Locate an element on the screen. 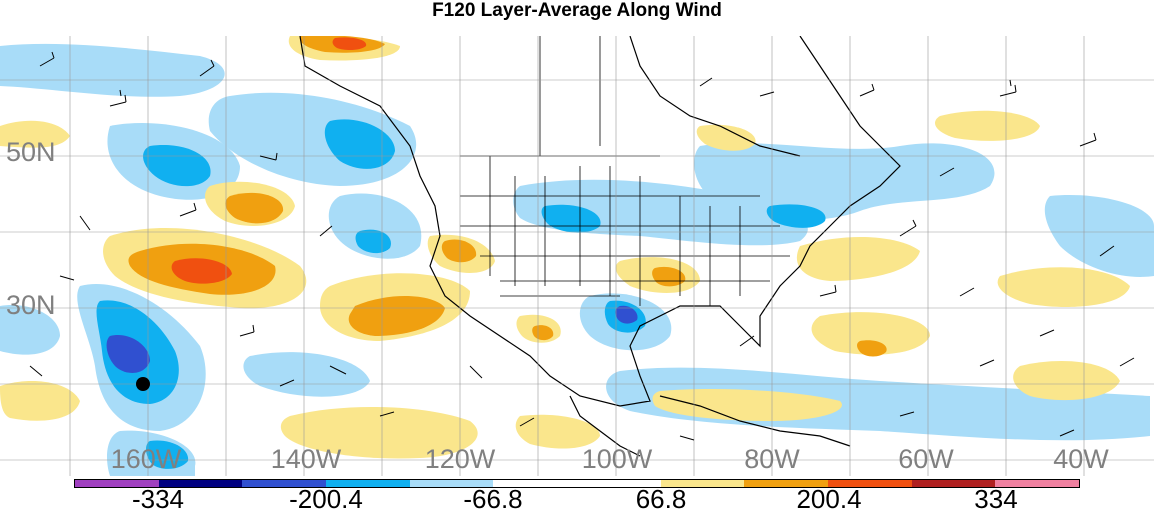 The image size is (1154, 515). chart-title: F120 Layer-Average Along Wind is located at coordinates (577, 10).